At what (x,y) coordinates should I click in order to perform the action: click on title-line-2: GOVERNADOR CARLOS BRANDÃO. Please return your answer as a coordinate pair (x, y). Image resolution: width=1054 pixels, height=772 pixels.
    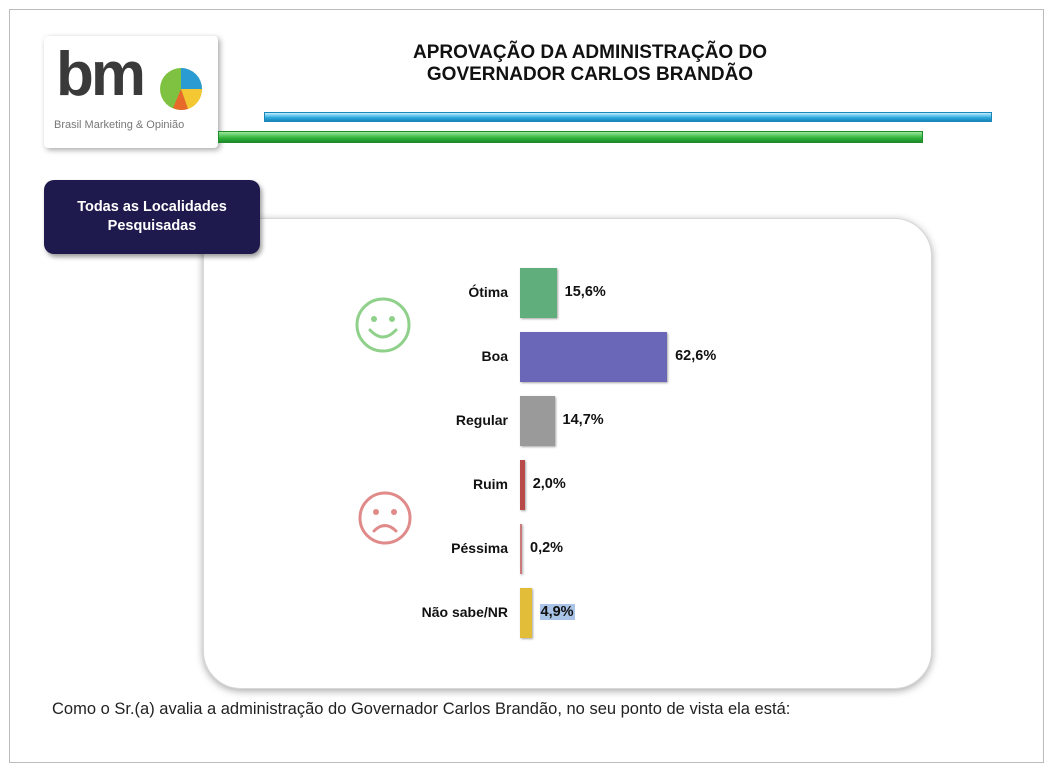
    Looking at the image, I should click on (590, 74).